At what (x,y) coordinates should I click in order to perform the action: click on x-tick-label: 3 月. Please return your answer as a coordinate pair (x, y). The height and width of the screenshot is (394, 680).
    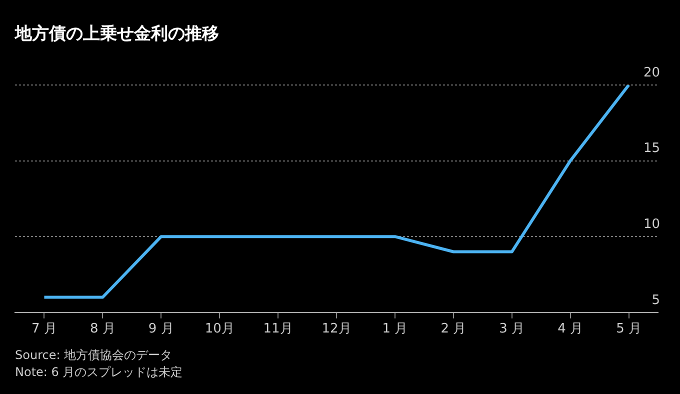
    Looking at the image, I should click on (512, 329).